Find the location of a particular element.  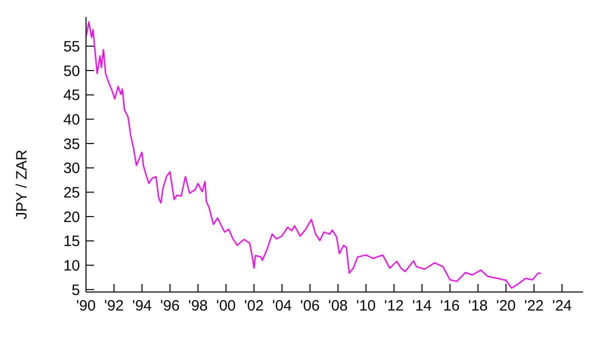

y-tick-label: 45 is located at coordinates (71, 95).